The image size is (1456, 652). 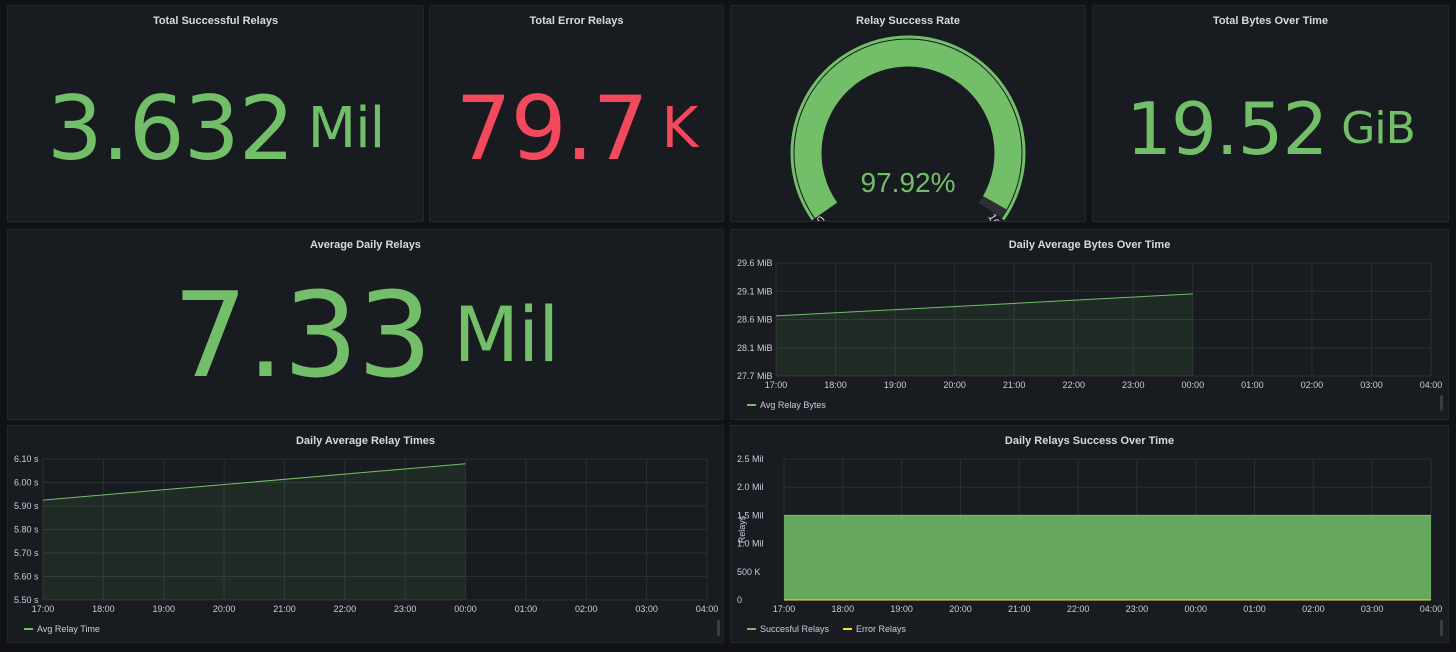 I want to click on chart-legend: Avg Relay Bytes, so click(x=786, y=405).